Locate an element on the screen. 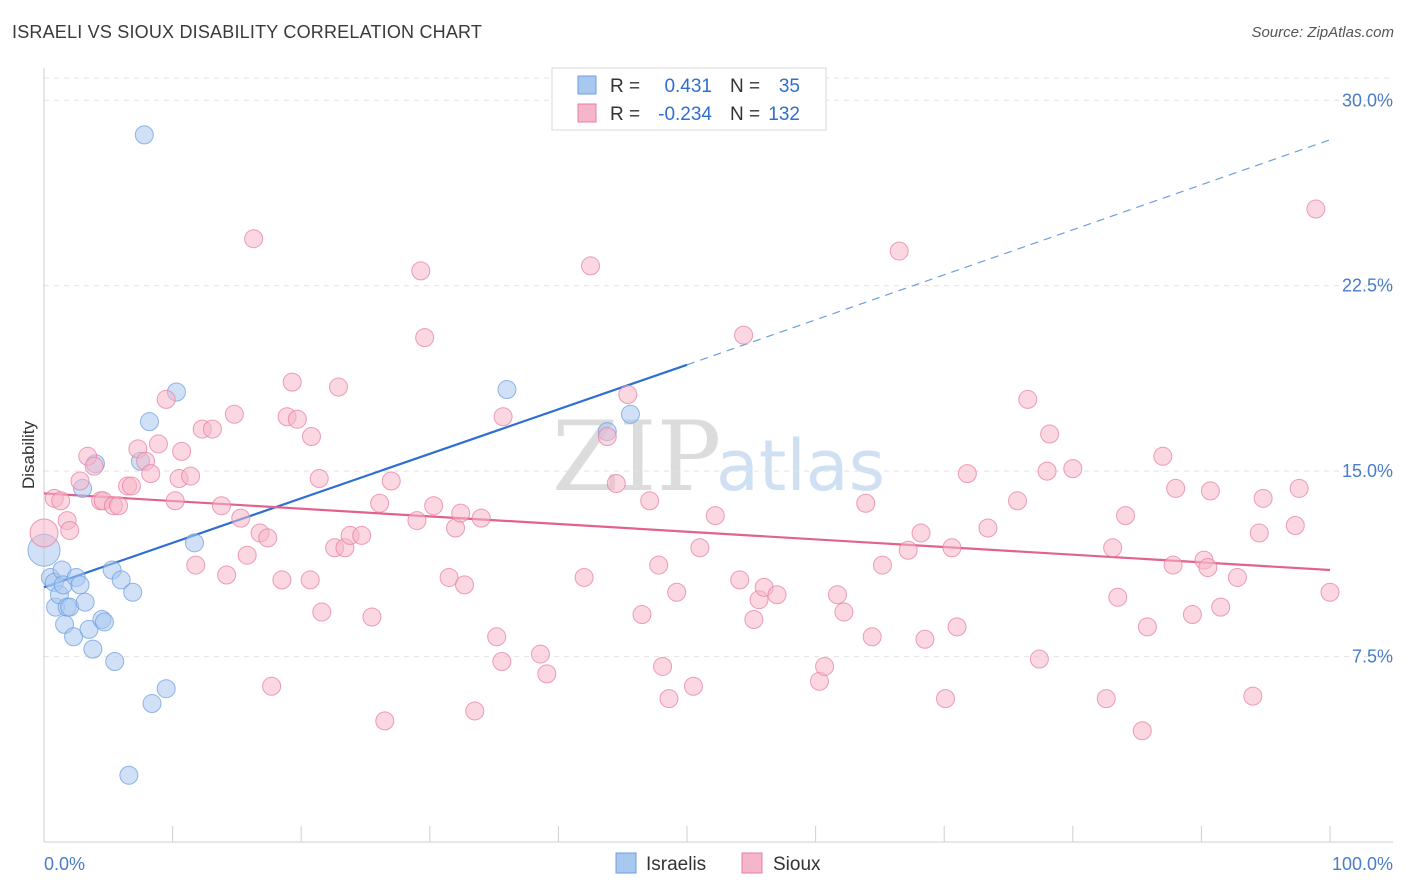 Image resolution: width=1406 pixels, height=892 pixels. legend-swatch-israelis is located at coordinates (587, 85).